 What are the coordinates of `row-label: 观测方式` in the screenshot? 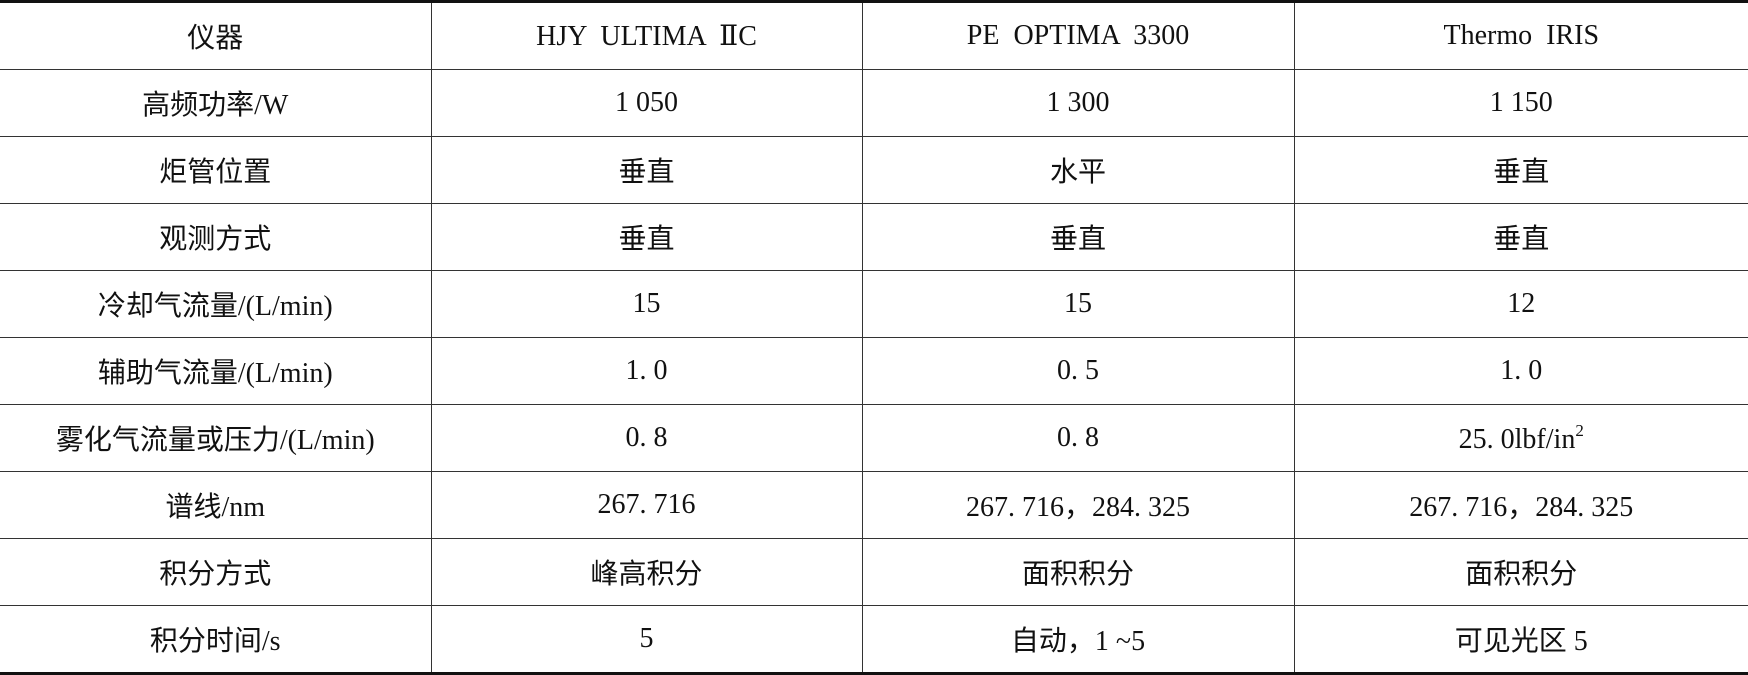 It's located at (215, 237).